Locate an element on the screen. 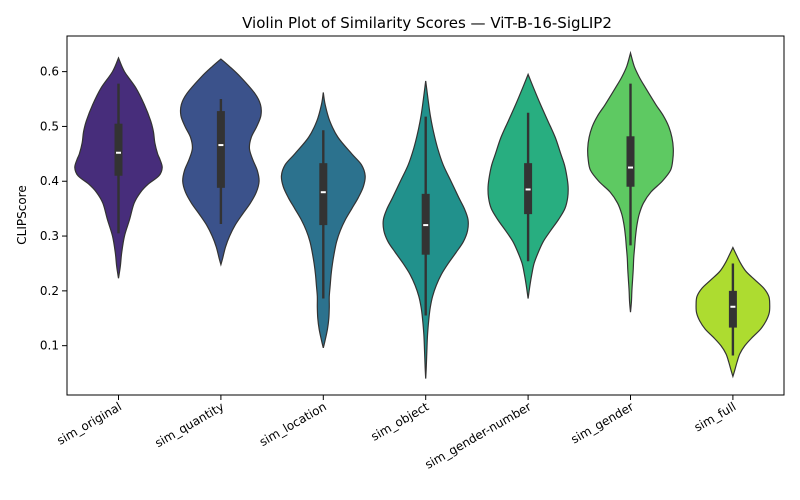  y-tick-label: 0.6 is located at coordinates (49, 72).